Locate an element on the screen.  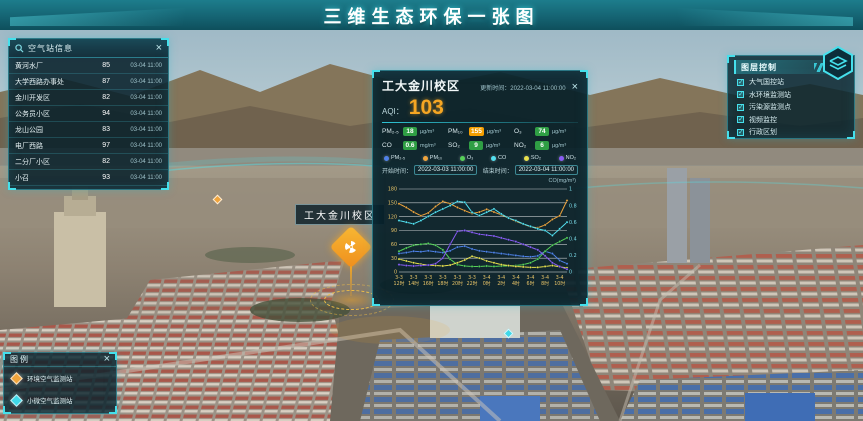
station-list-item: 大学西路办事处 87 03-04 11:00 is located at coordinates (88, 82).